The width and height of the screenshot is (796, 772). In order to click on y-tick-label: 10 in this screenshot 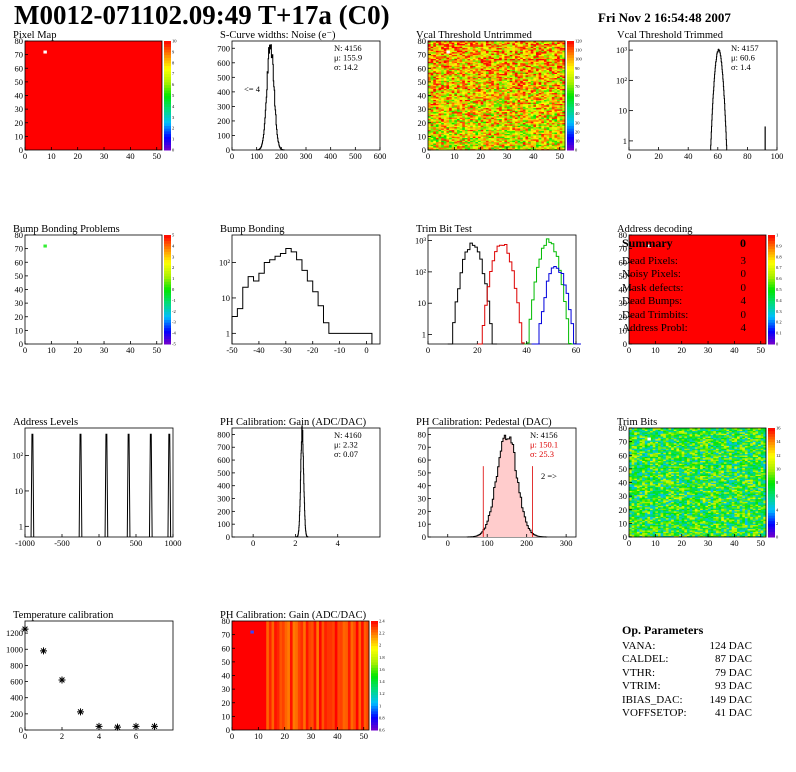, I will do `click(226, 298)`.